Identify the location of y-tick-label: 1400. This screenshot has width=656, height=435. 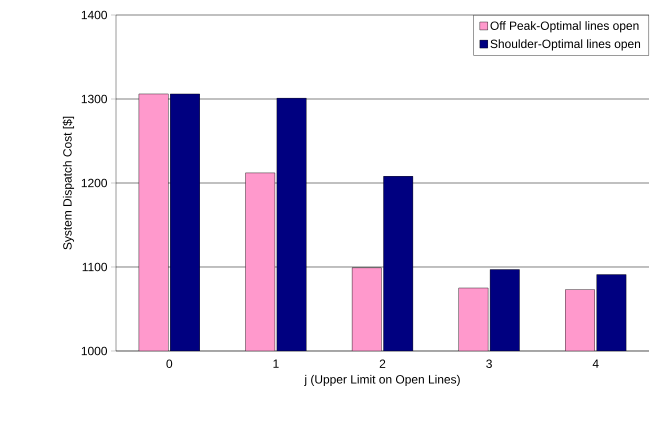
(95, 15).